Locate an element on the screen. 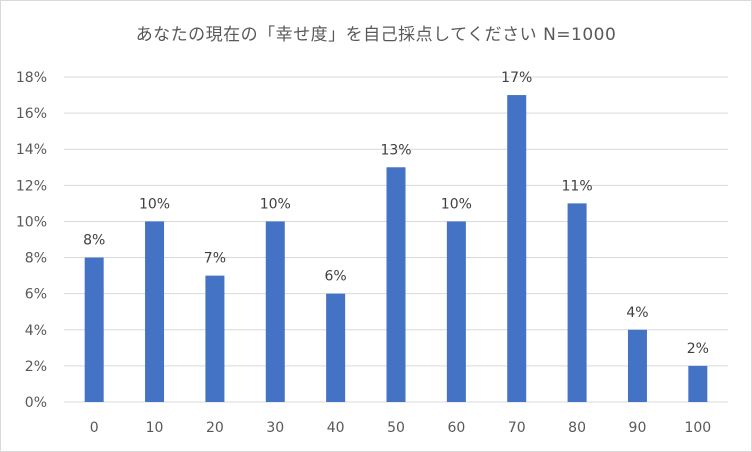 The image size is (752, 452). data-label: 7% is located at coordinates (215, 259).